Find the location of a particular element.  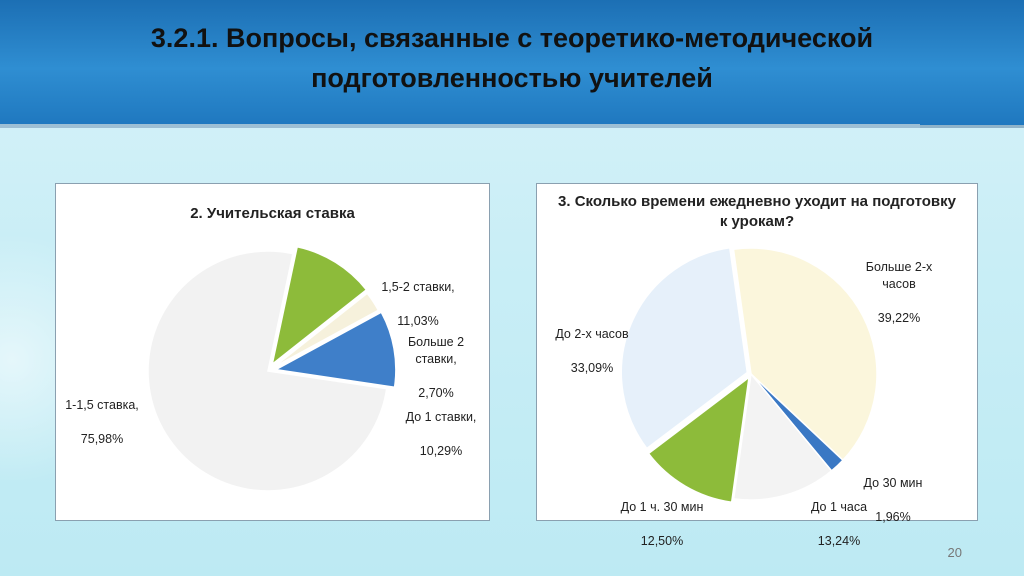

slice-label: Больше 2-х часов 39,22% is located at coordinates (899, 293).